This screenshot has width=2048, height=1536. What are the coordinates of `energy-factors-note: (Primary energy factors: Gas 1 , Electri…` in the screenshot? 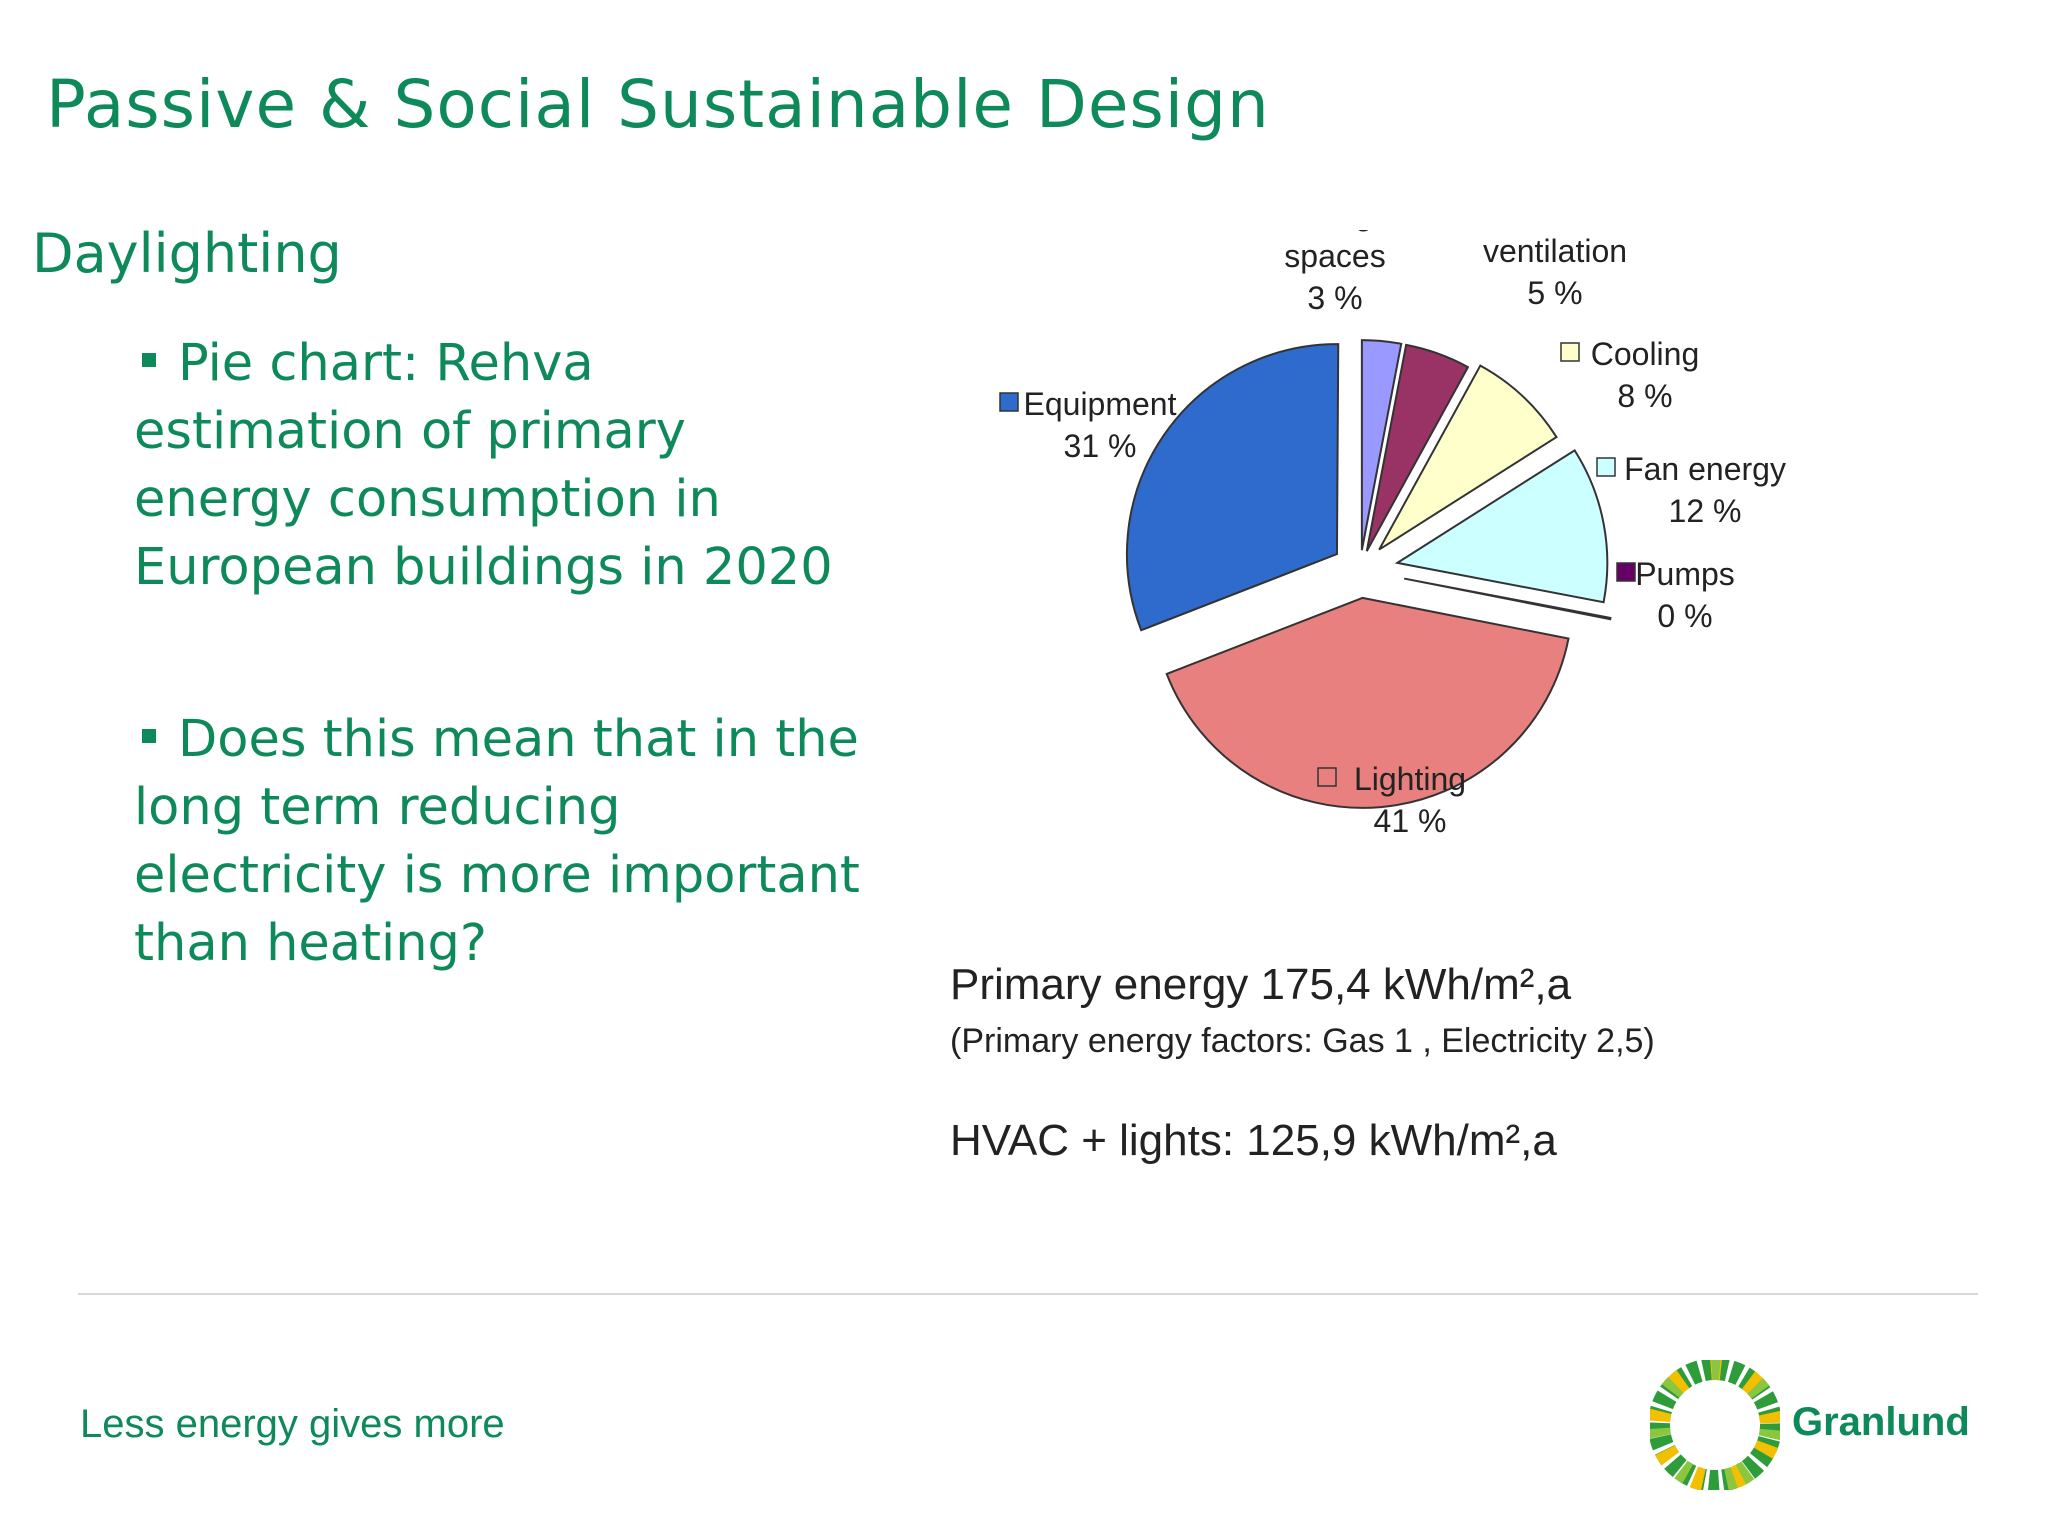 It's located at (1302, 1041).